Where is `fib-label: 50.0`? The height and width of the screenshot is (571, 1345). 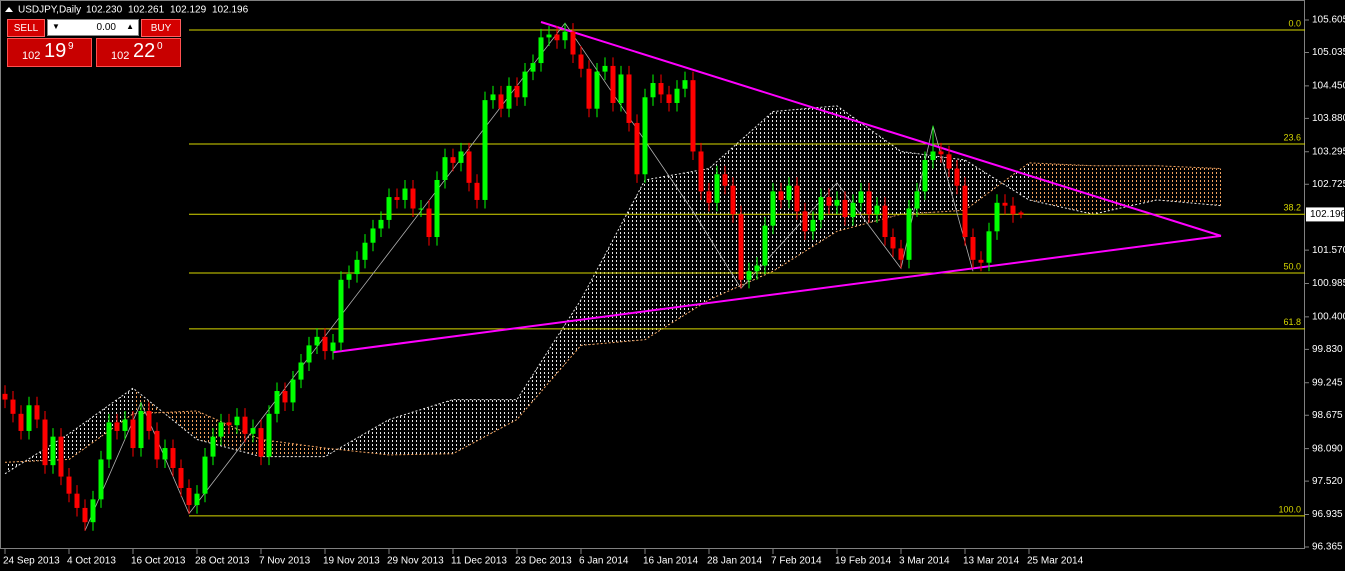 fib-label: 50.0 is located at coordinates (1292, 266).